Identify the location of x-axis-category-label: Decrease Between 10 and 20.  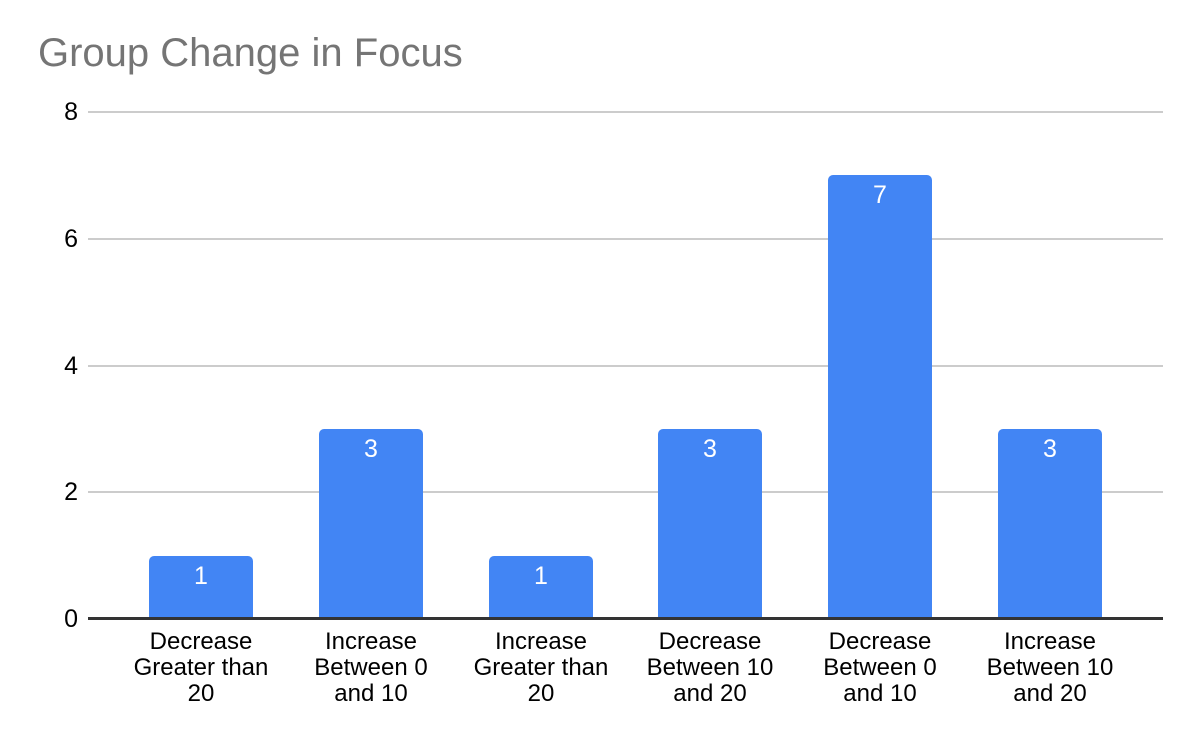
(710, 667).